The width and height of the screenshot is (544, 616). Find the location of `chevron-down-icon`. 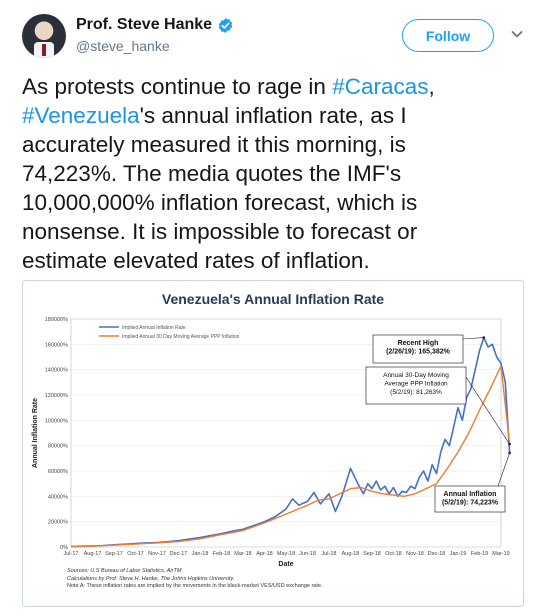

chevron-down-icon is located at coordinates (517, 34).